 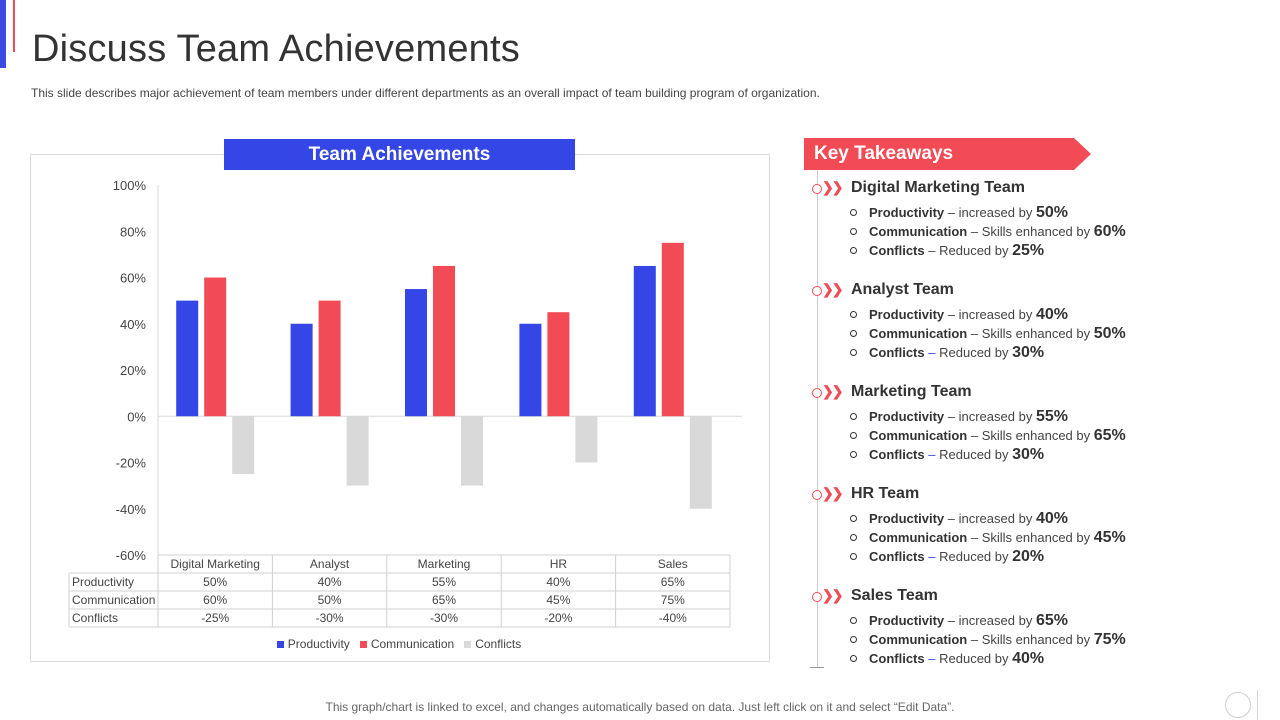 What do you see at coordinates (276, 49) in the screenshot?
I see `page-title: Discuss Team Achievements` at bounding box center [276, 49].